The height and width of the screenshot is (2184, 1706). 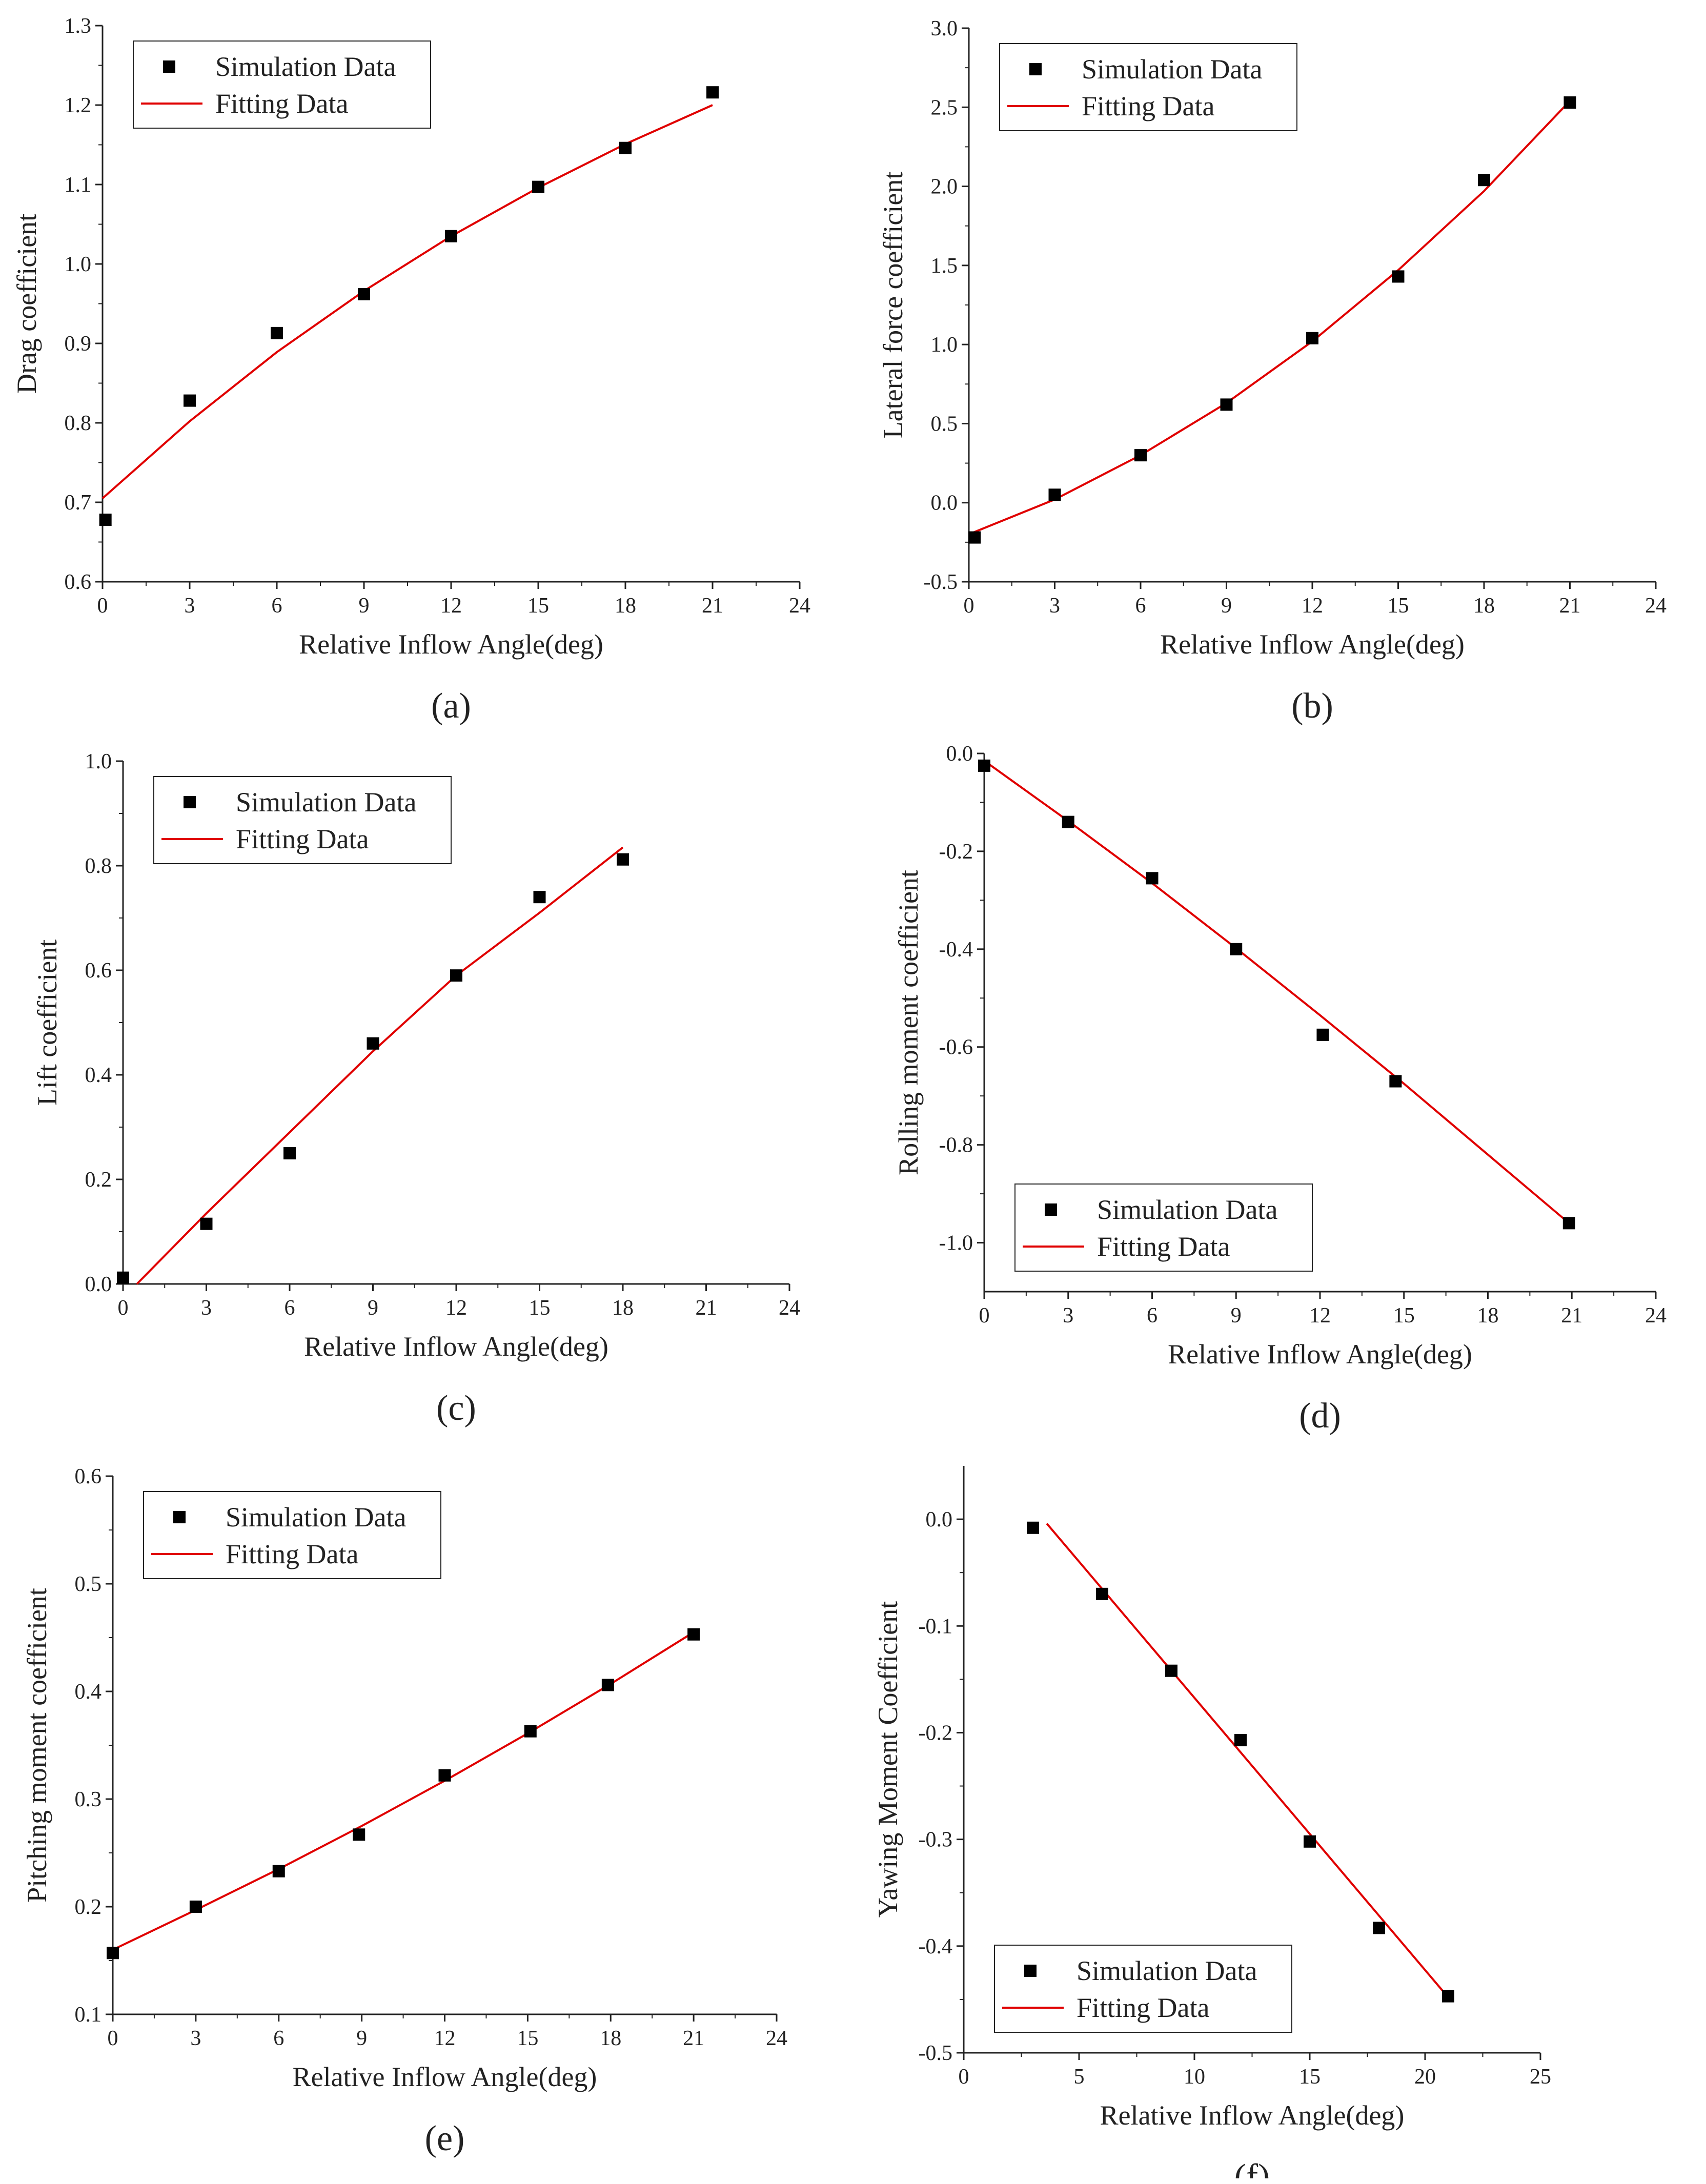 I want to click on y-tick-label: 0.7, so click(x=78, y=503).